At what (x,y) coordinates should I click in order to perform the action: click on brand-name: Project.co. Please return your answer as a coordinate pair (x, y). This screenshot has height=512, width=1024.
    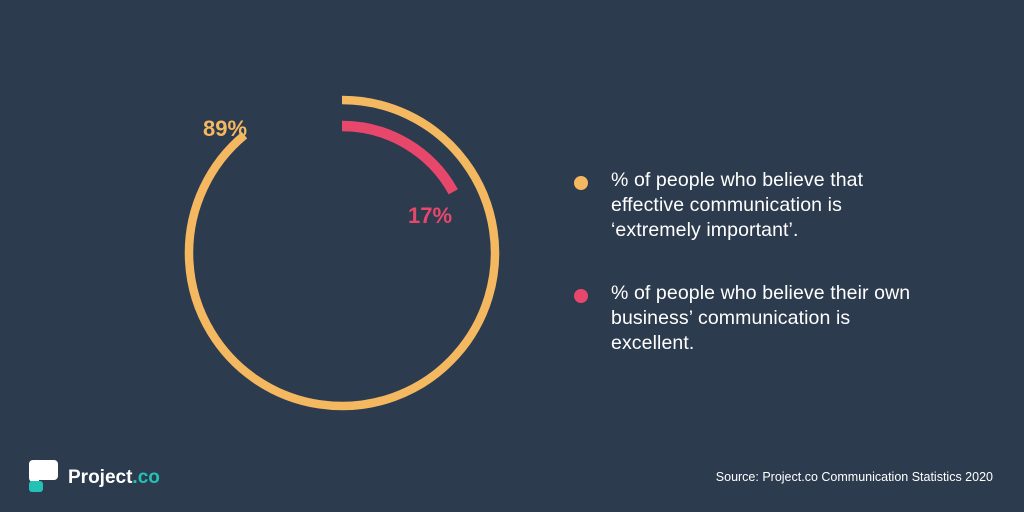
    Looking at the image, I should click on (114, 478).